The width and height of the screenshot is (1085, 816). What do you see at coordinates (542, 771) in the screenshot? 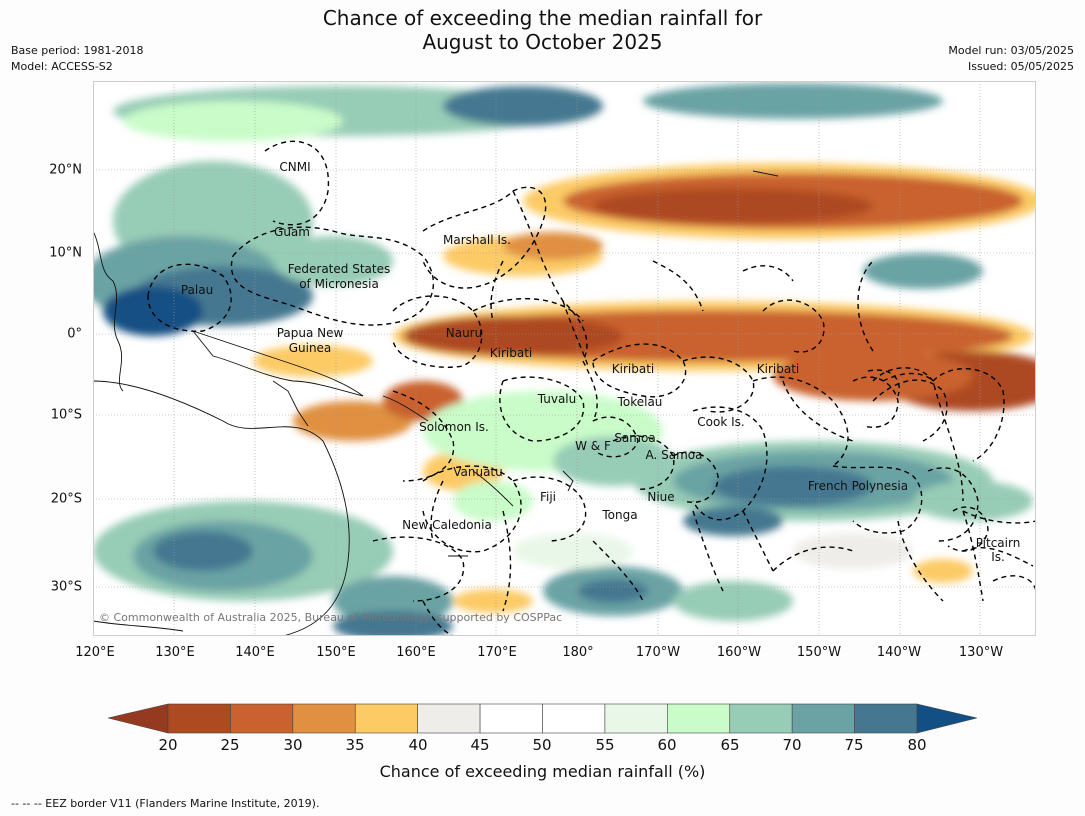
I see `colorbar-title: Chance of exceeding median rainfall (%)` at bounding box center [542, 771].